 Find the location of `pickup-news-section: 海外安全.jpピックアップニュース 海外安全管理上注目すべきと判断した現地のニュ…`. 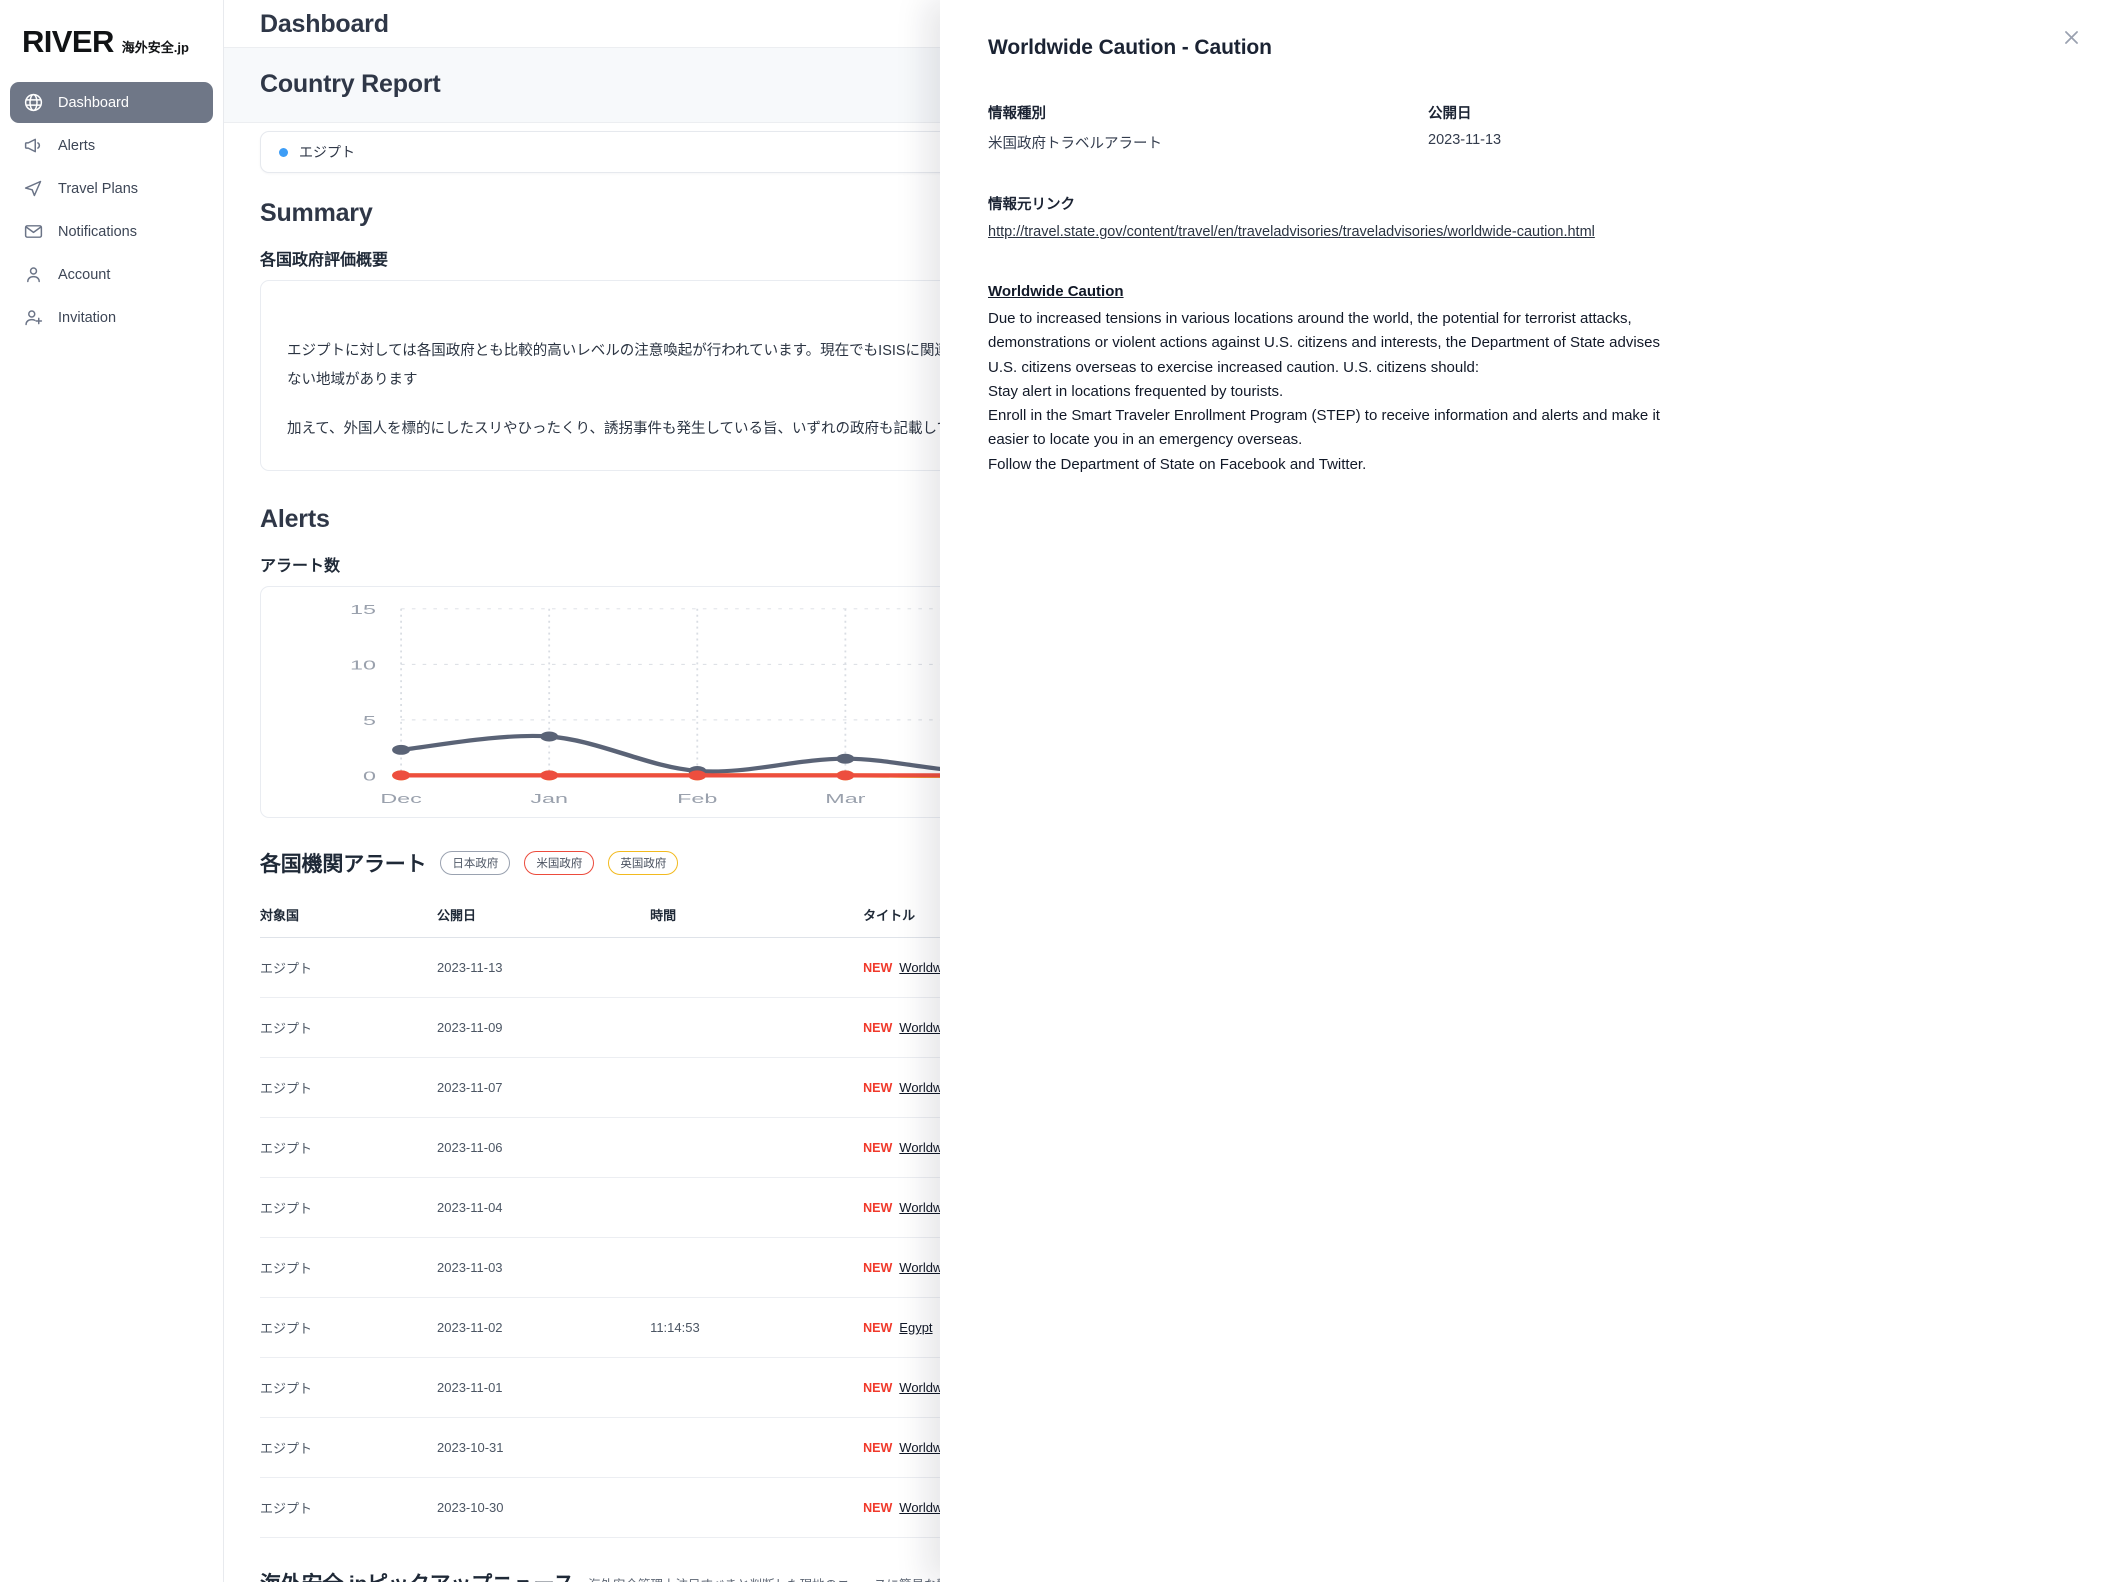

pickup-news-section: 海外安全.jpピックアップニュース 海外安全管理上注目すべきと判断した現地のニュ… is located at coordinates (1168, 1560).